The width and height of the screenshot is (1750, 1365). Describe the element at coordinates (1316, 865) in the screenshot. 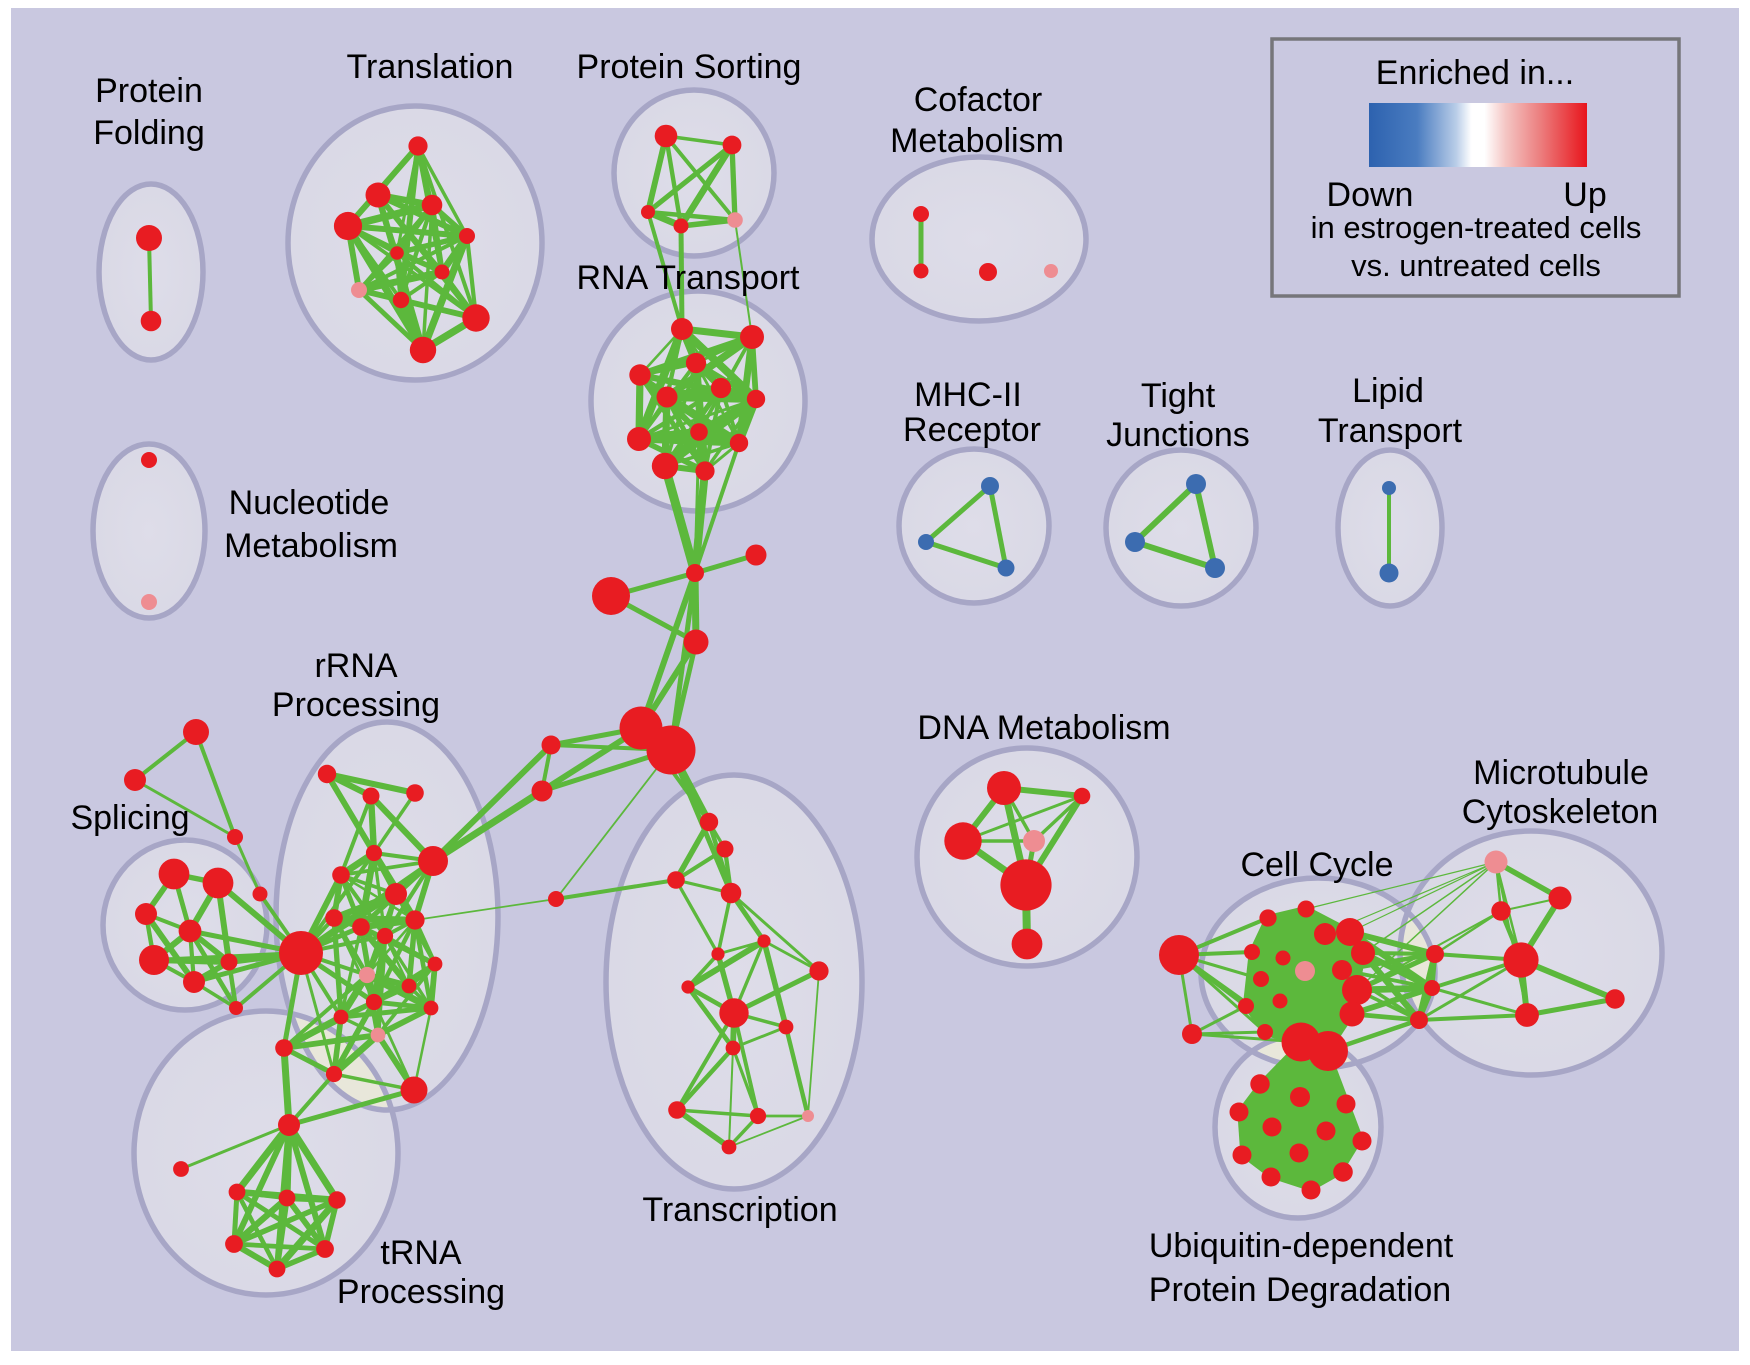

I see `svg-text: Cell Cycle` at that location.